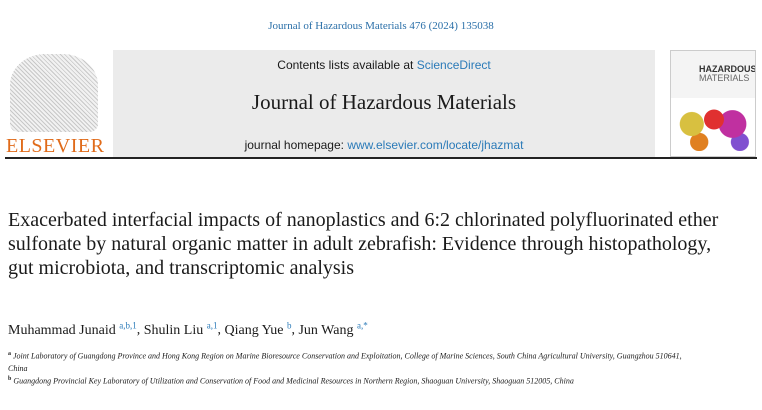  Describe the element at coordinates (714, 128) in the screenshot. I see `world-map-image` at that location.